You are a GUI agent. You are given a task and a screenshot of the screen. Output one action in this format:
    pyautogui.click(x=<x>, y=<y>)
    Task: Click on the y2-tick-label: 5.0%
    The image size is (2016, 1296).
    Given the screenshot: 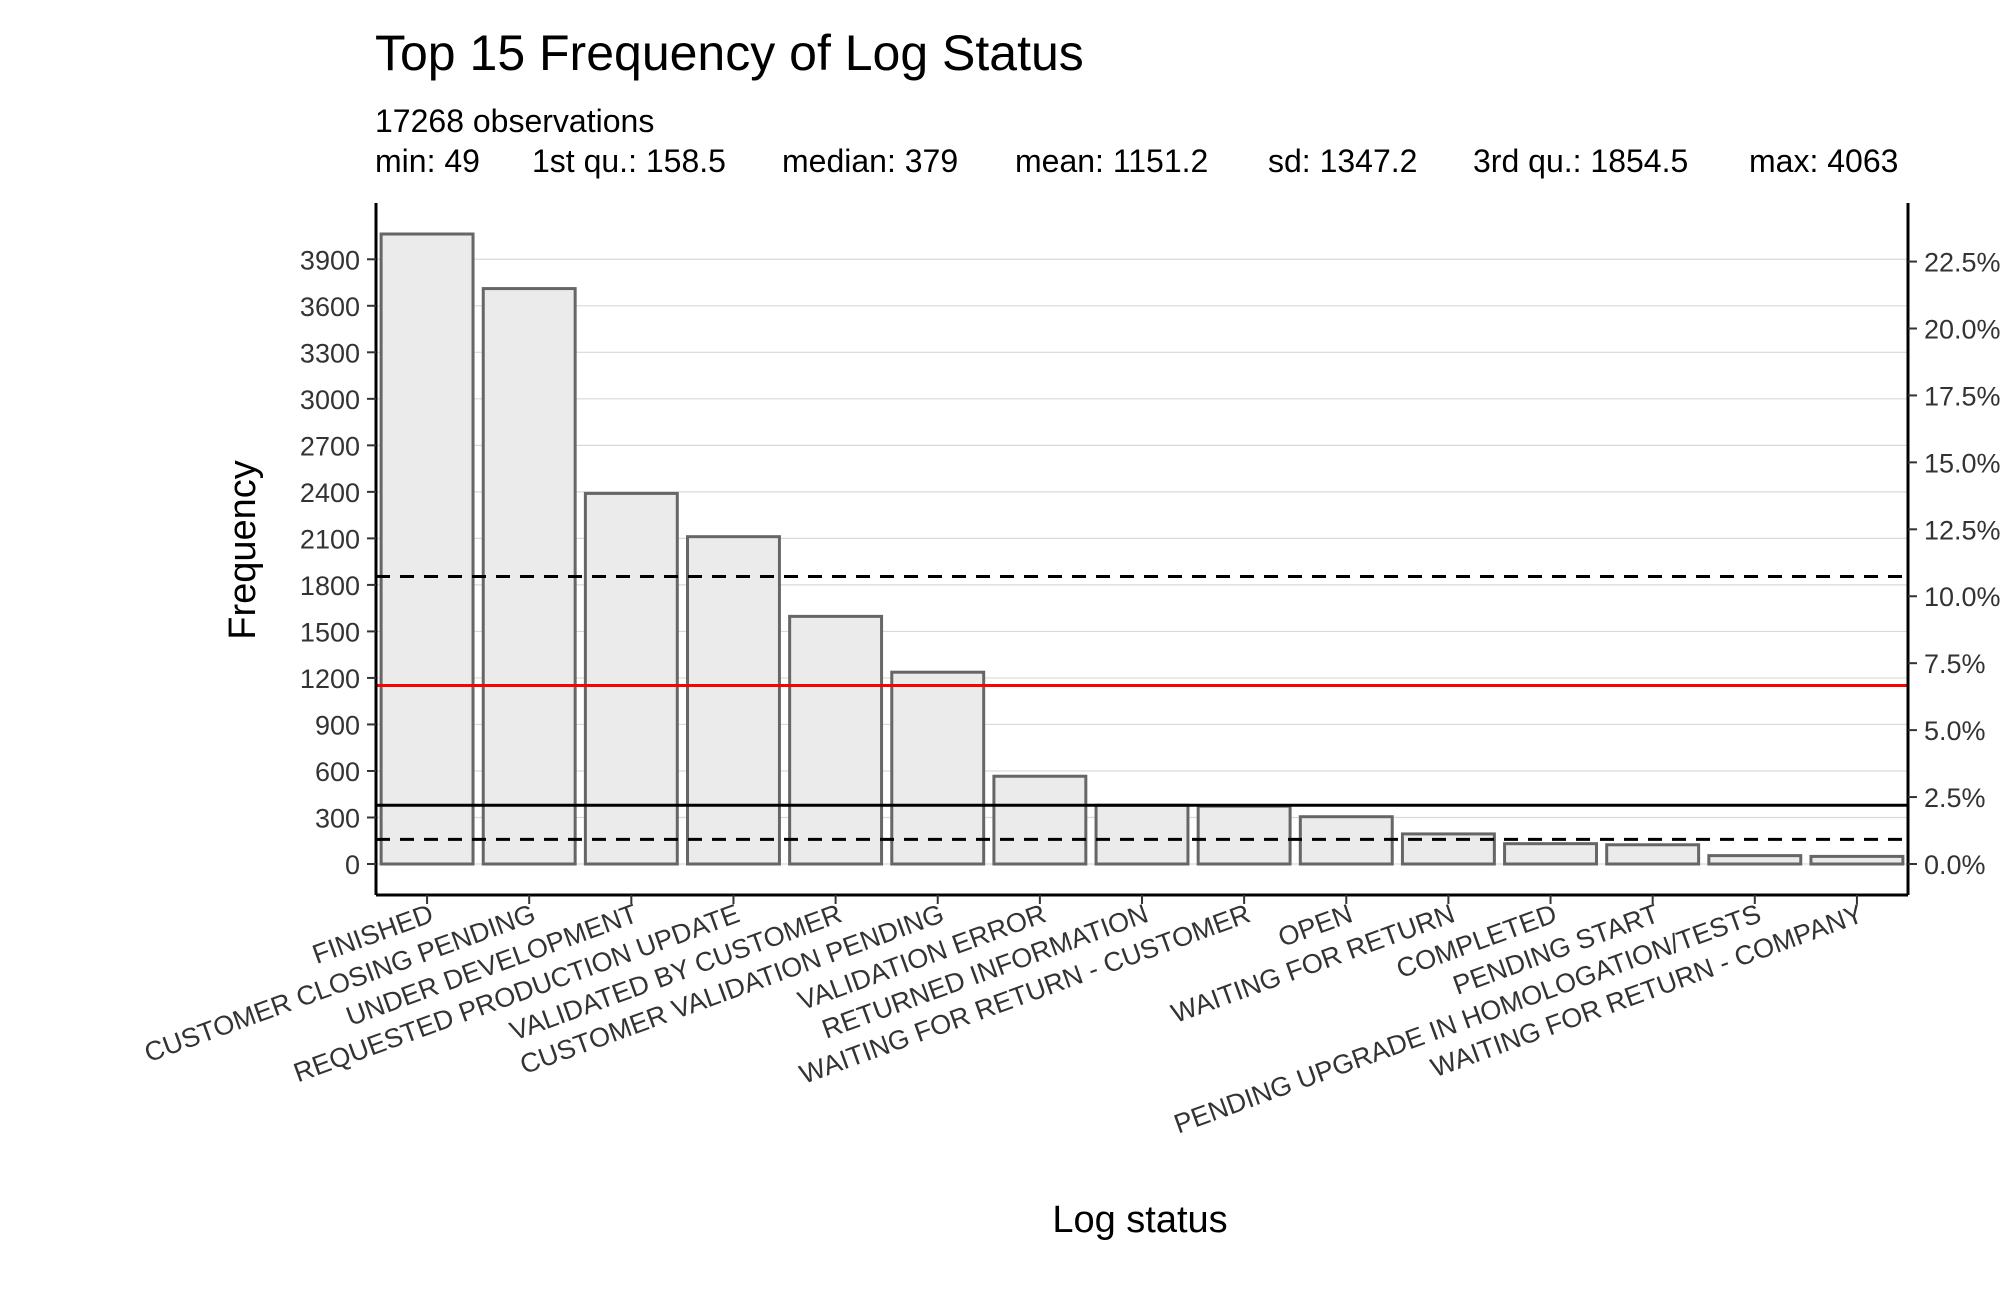 What is the action you would take?
    pyautogui.click(x=1955, y=731)
    